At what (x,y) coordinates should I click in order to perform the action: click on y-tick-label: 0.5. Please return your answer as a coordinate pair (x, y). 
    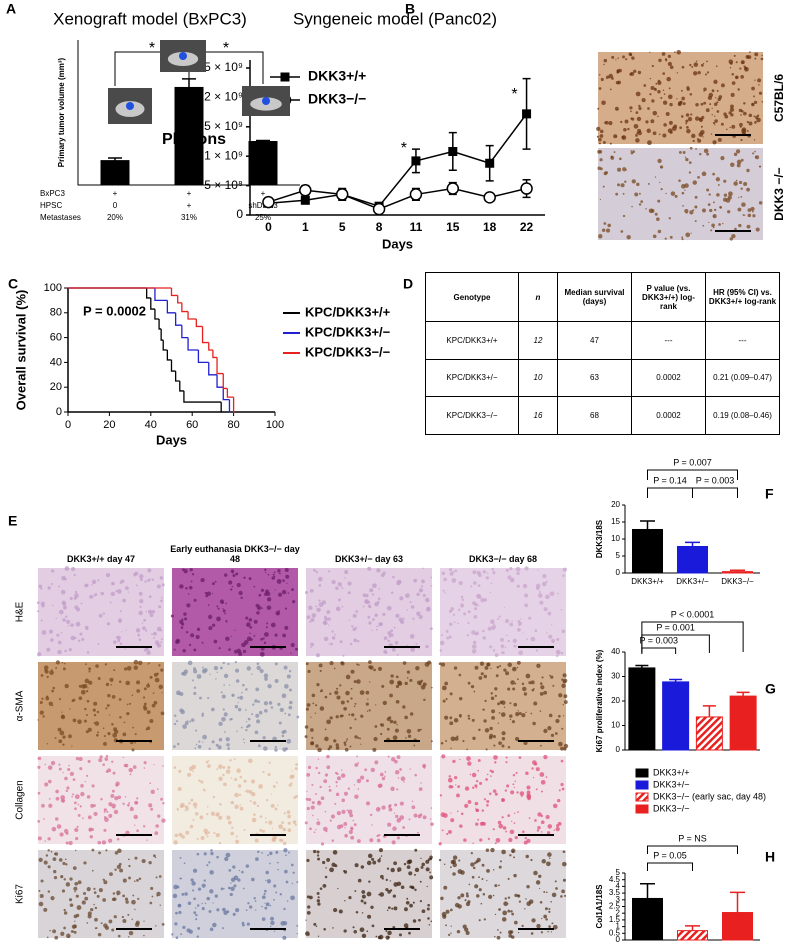
    Looking at the image, I should click on (615, 932).